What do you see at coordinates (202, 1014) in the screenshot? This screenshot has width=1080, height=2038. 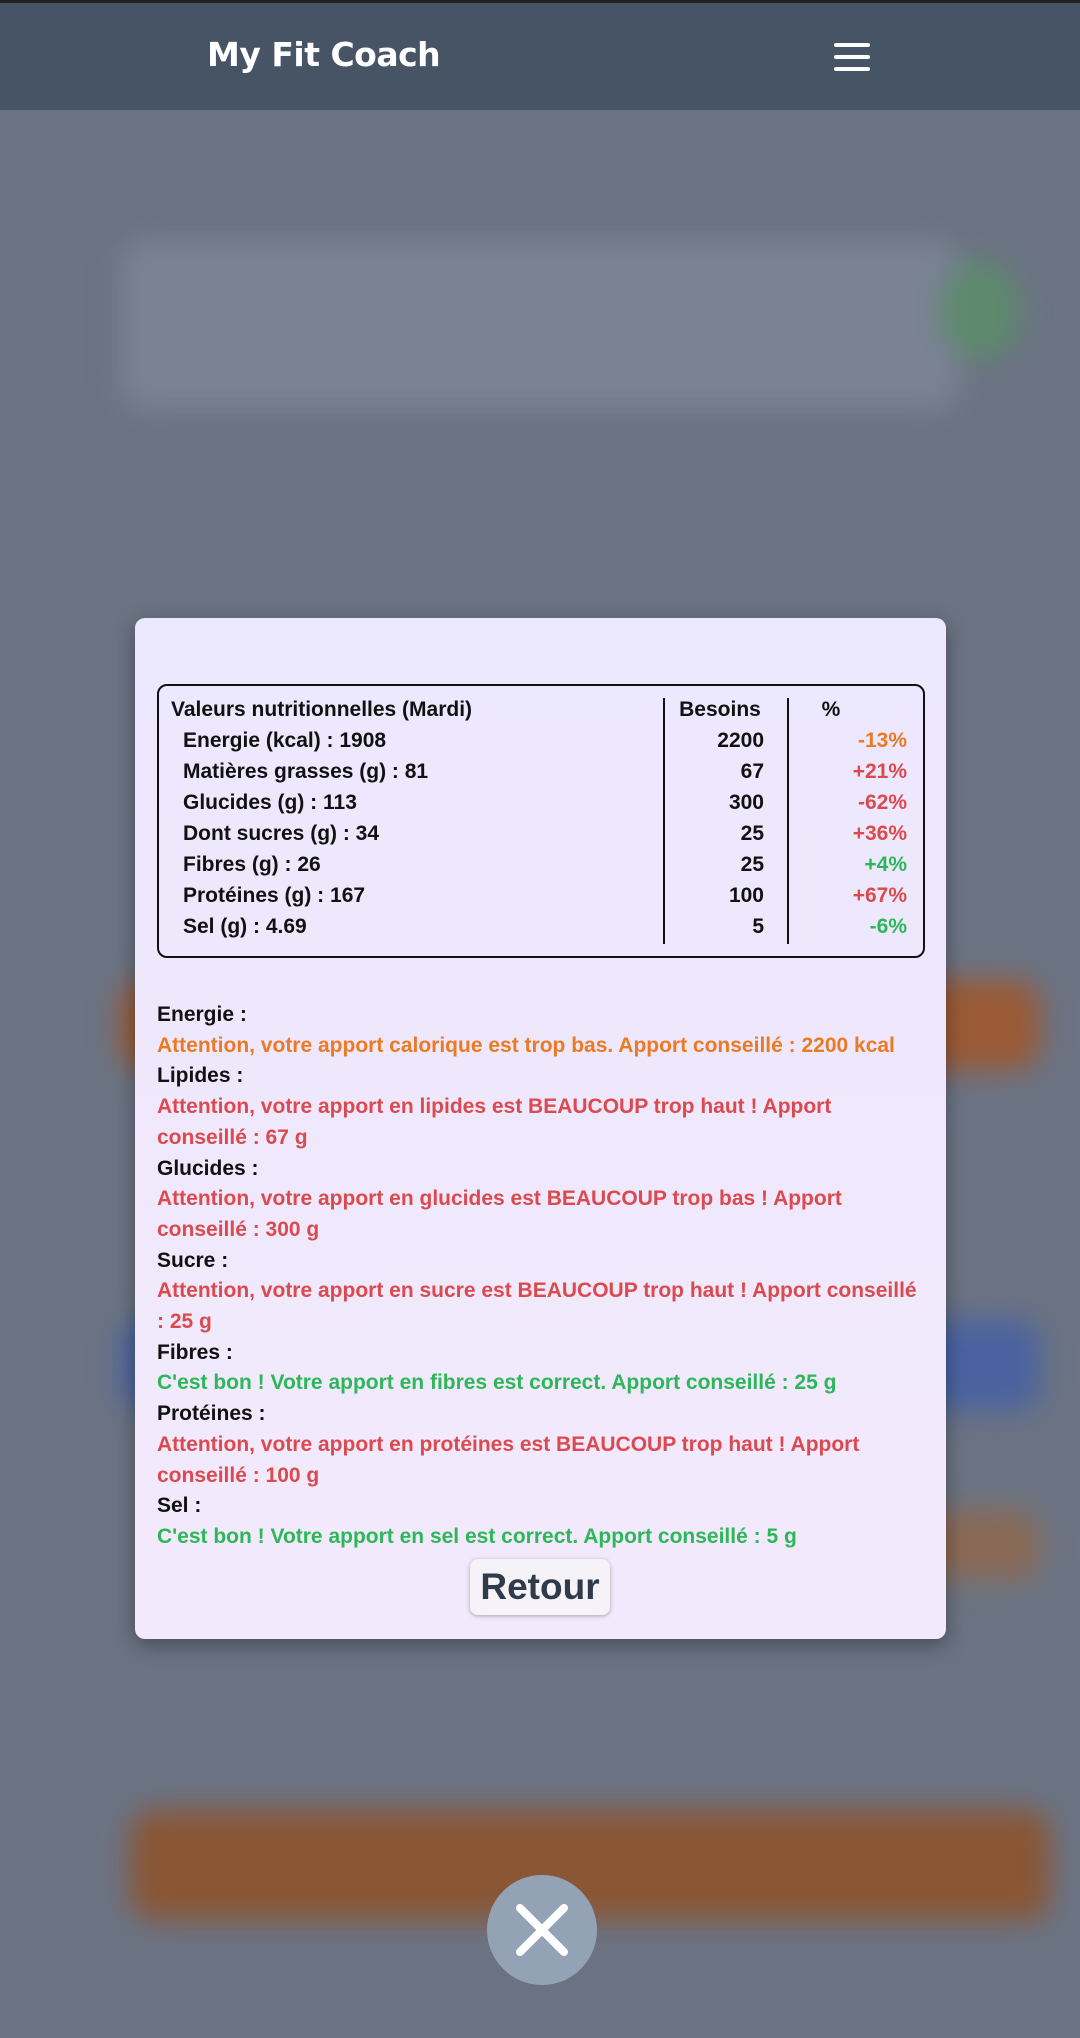 I see `message-label: Energie :` at bounding box center [202, 1014].